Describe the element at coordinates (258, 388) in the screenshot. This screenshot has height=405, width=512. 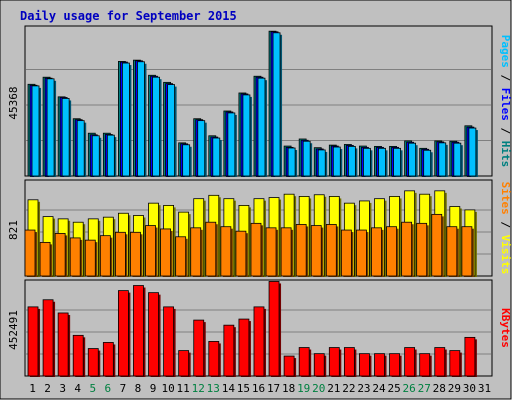
I see `x-tick-label-day-16: 16` at that location.